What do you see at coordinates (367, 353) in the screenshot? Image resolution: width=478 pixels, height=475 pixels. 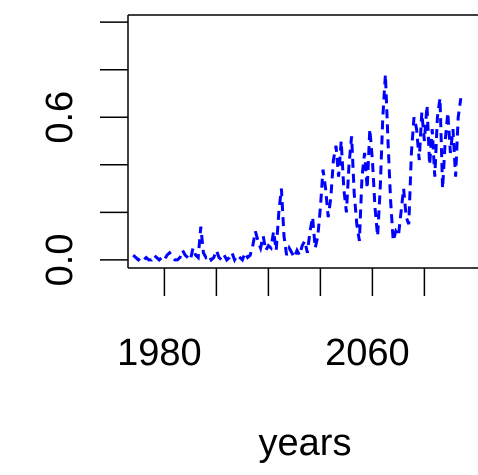 I see `x-tick-label: 2060` at bounding box center [367, 353].